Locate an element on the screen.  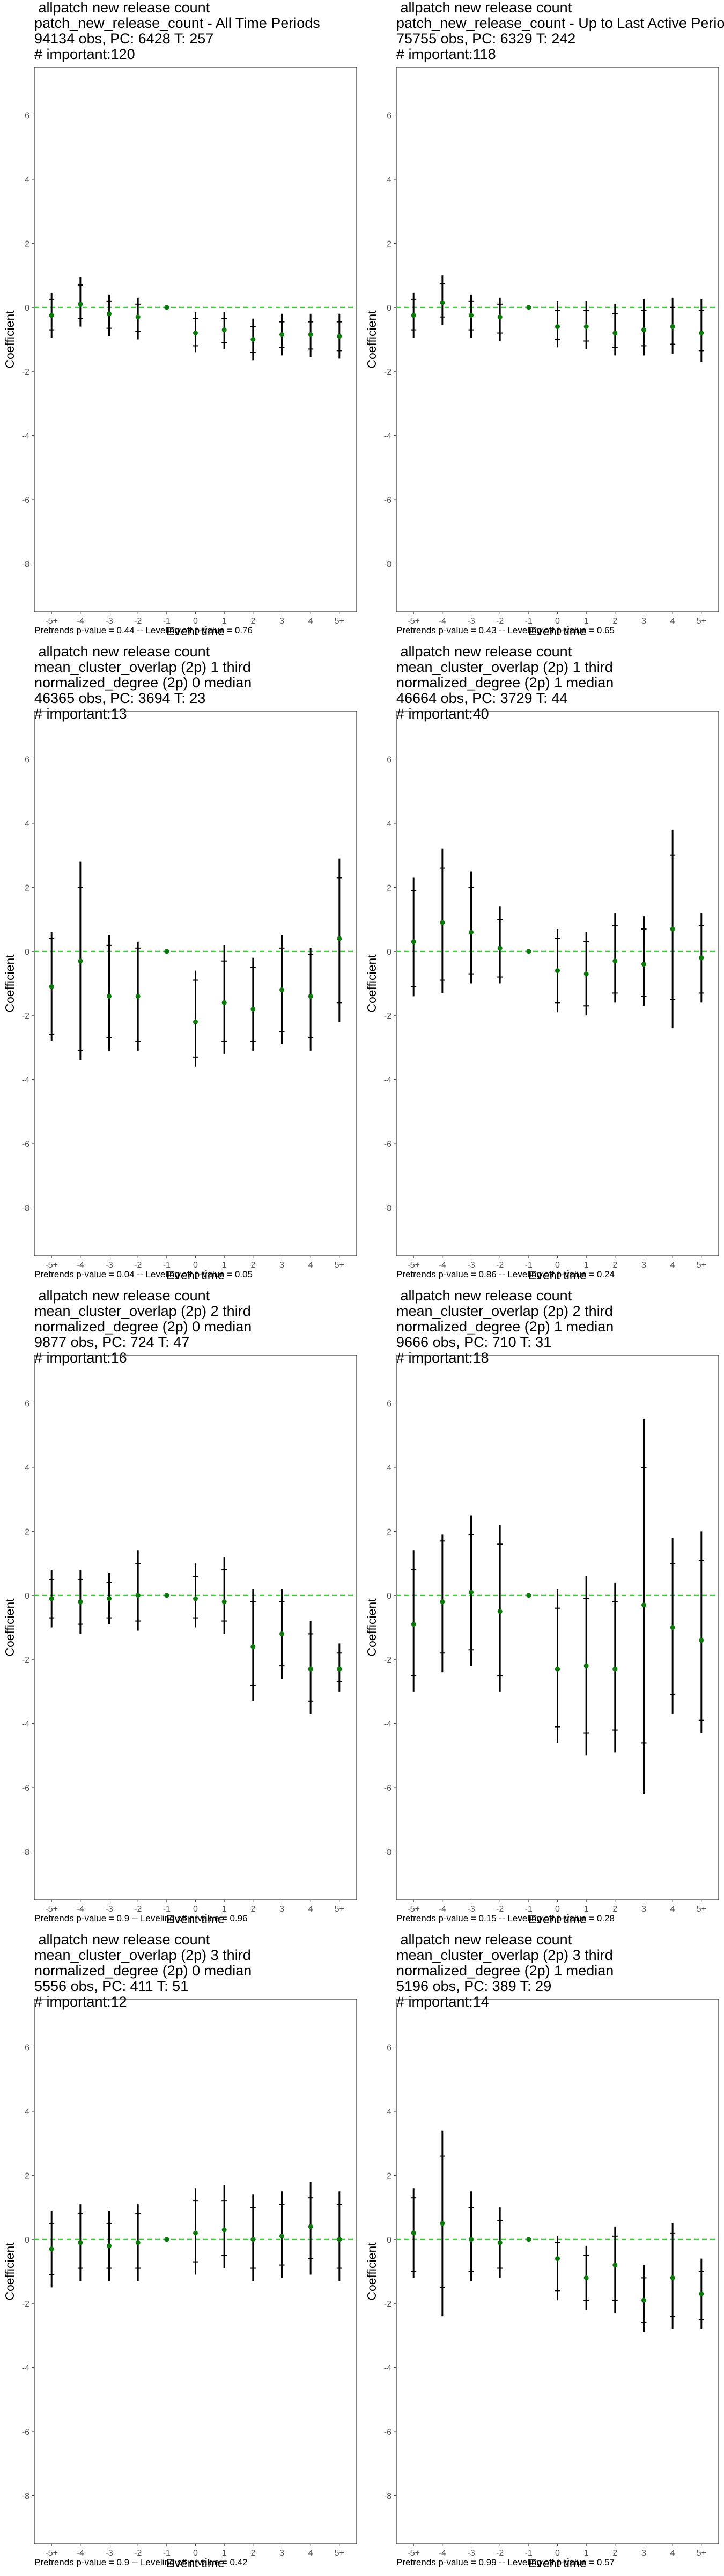
panel-title-line: 75755 obs, PC: 6329 T: 242 is located at coordinates (486, 39).